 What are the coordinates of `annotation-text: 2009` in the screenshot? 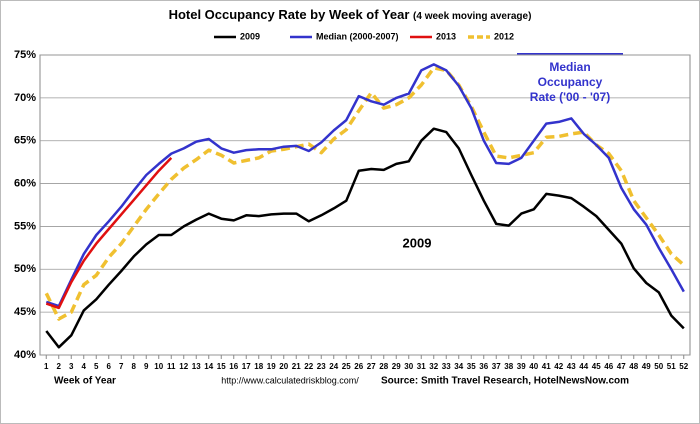 It's located at (417, 242).